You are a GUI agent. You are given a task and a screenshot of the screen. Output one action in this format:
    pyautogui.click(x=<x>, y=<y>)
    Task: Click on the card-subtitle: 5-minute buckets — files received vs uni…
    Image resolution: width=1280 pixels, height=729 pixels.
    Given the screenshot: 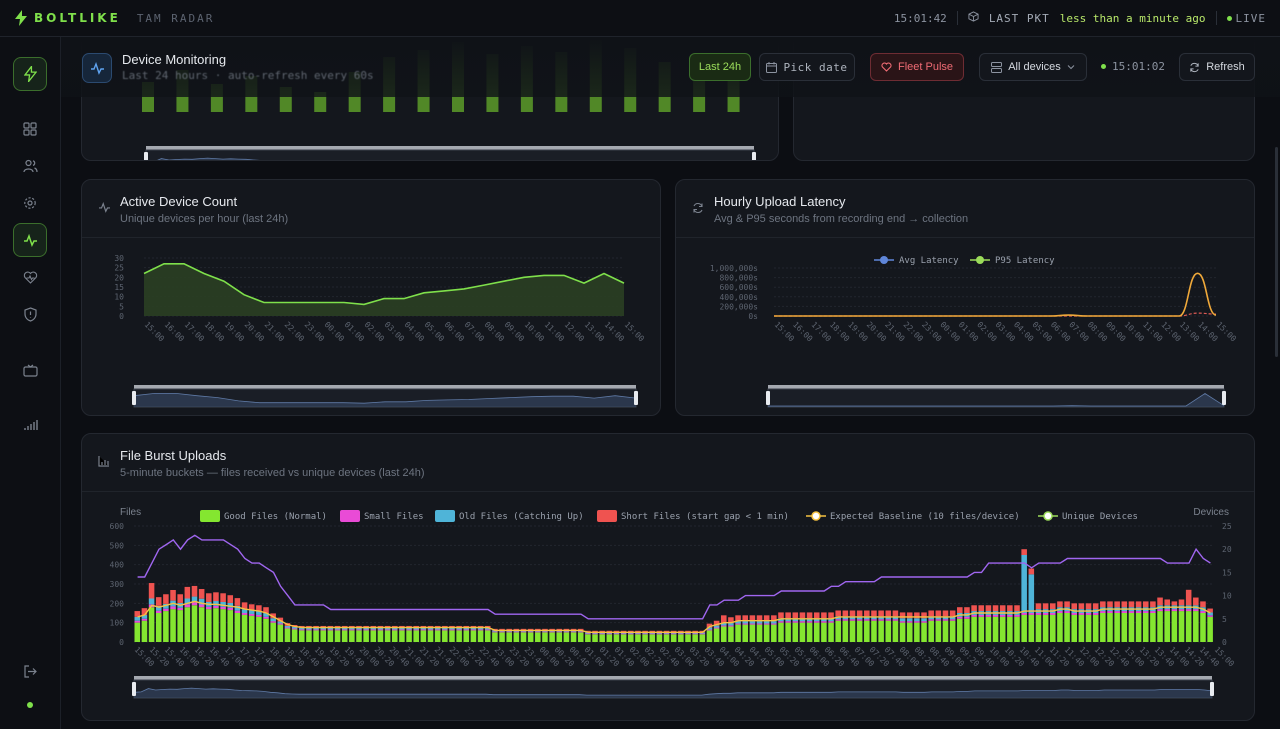 What is the action you would take?
    pyautogui.click(x=272, y=473)
    